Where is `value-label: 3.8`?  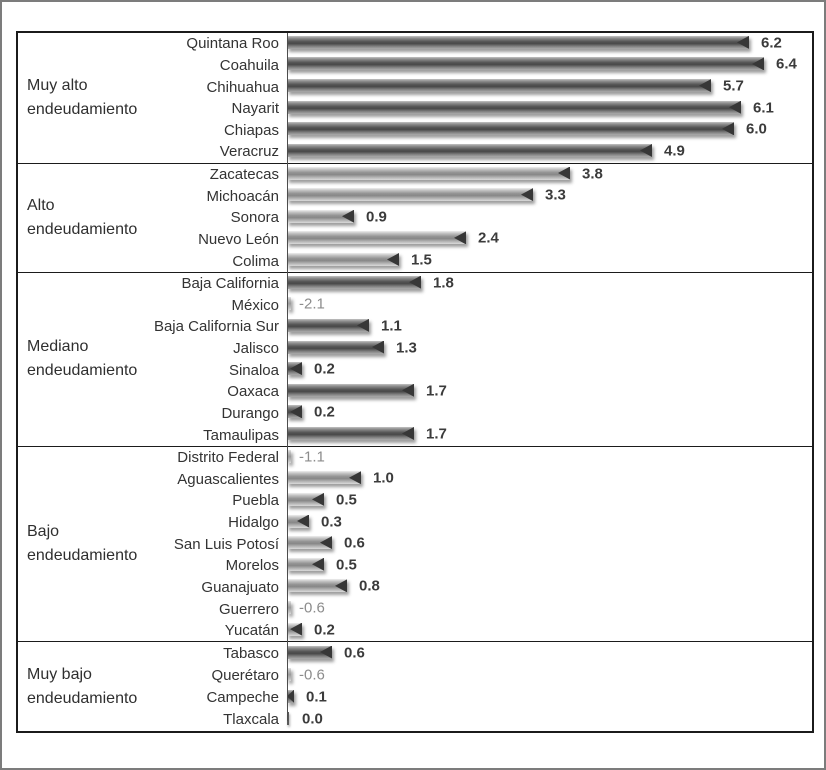
value-label: 3.8 is located at coordinates (592, 174).